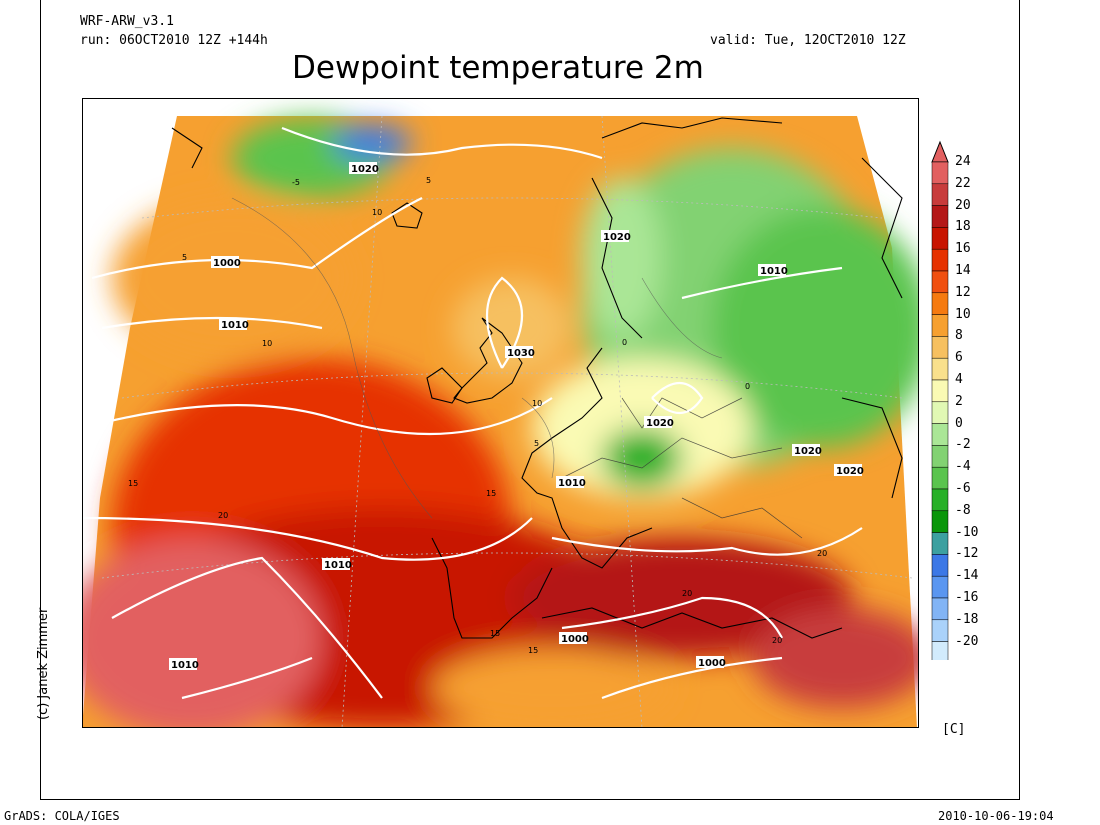 The width and height of the screenshot is (1100, 825). What do you see at coordinates (963, 510) in the screenshot?
I see `colorbar-label: -8` at bounding box center [963, 510].